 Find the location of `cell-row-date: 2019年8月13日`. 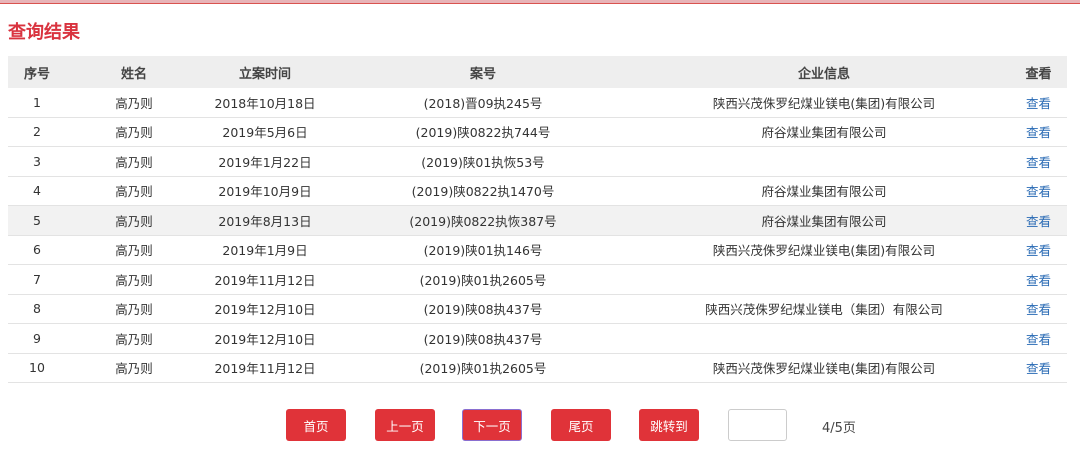

cell-row-date: 2019年8月13日 is located at coordinates (265, 220).